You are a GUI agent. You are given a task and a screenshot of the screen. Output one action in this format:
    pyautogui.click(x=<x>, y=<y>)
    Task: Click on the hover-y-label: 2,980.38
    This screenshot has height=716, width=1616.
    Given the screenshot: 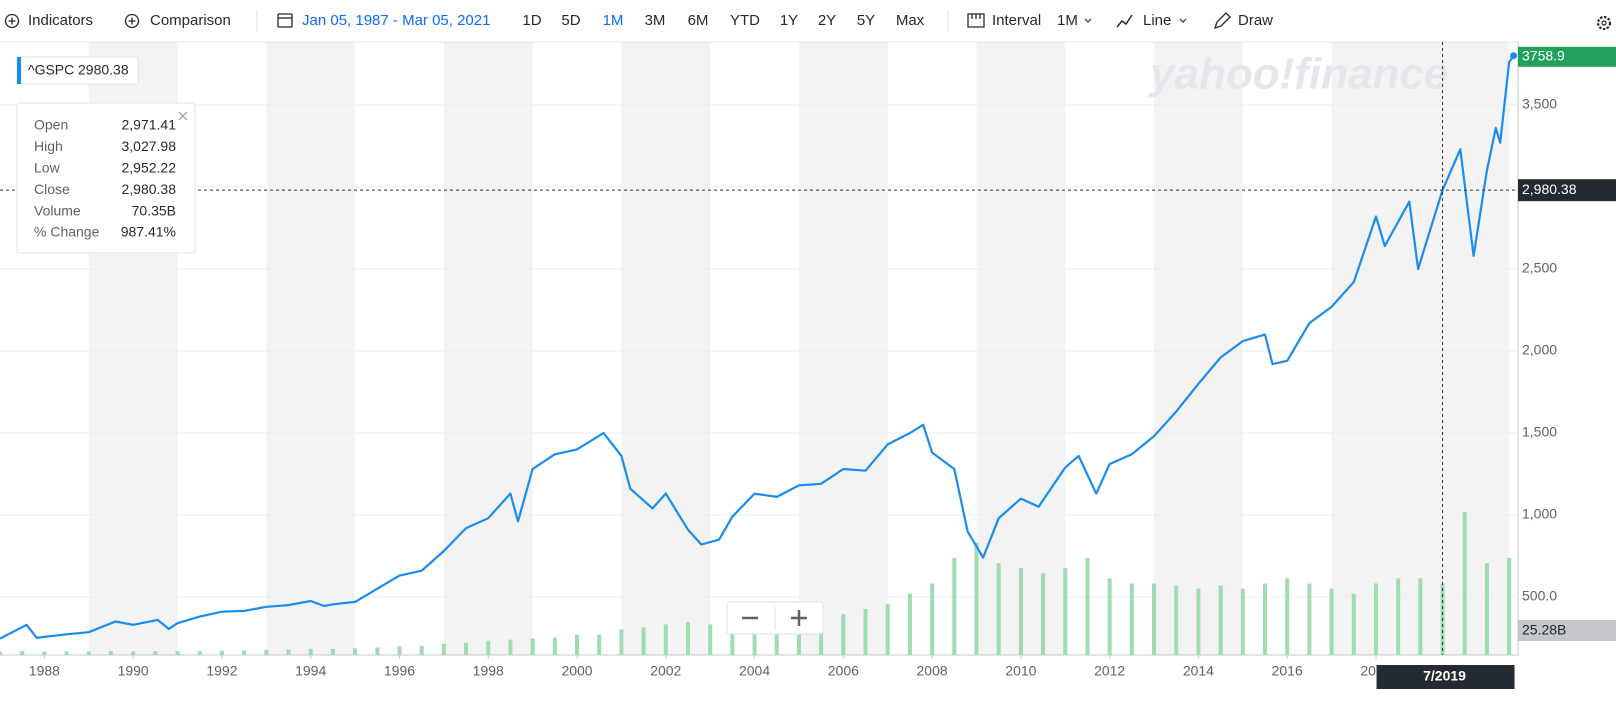 What is the action you would take?
    pyautogui.click(x=1549, y=189)
    